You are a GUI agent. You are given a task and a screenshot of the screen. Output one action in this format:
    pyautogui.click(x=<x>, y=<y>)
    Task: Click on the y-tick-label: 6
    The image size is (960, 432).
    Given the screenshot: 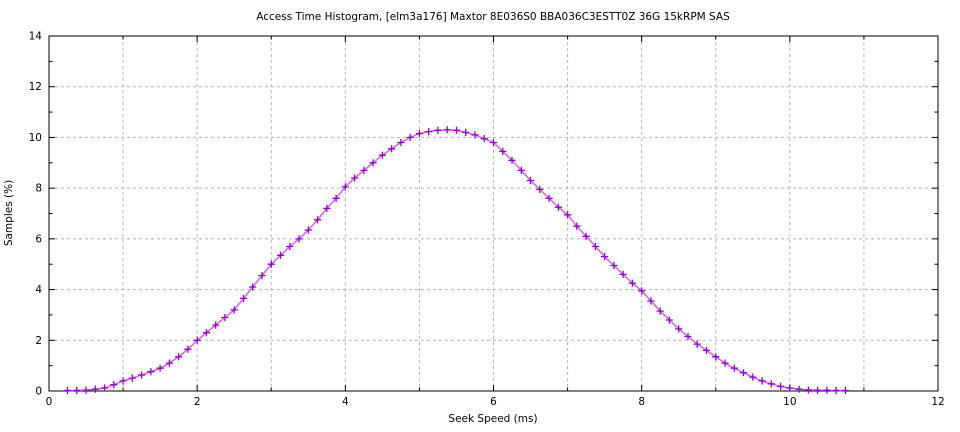 What is the action you would take?
    pyautogui.click(x=38, y=239)
    